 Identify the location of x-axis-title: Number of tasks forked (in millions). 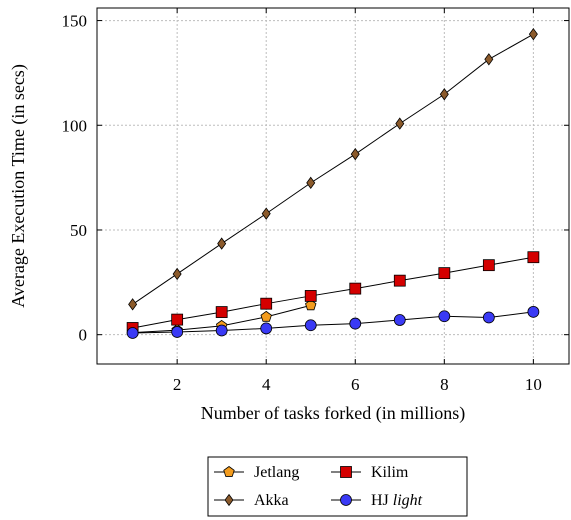
(333, 413).